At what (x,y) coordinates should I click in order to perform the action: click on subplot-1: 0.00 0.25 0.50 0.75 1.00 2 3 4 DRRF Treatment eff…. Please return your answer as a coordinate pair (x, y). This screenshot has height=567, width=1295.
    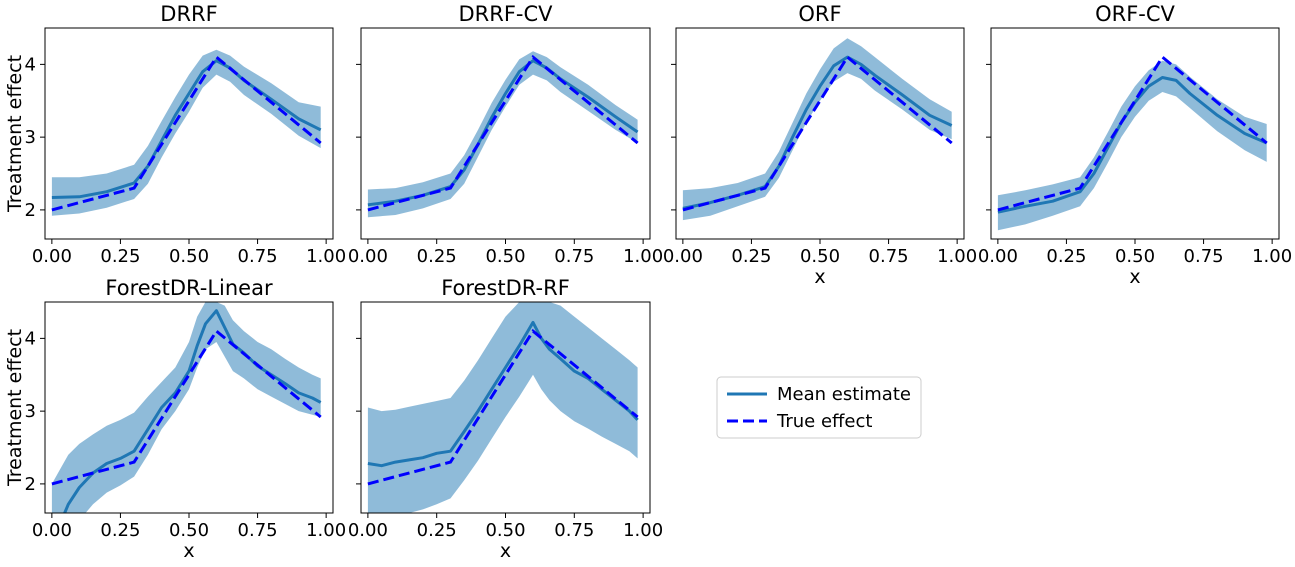
    Looking at the image, I should click on (175, 134).